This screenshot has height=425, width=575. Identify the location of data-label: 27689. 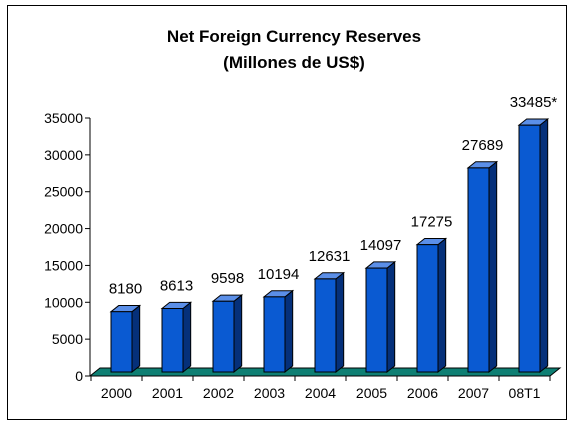
(483, 145).